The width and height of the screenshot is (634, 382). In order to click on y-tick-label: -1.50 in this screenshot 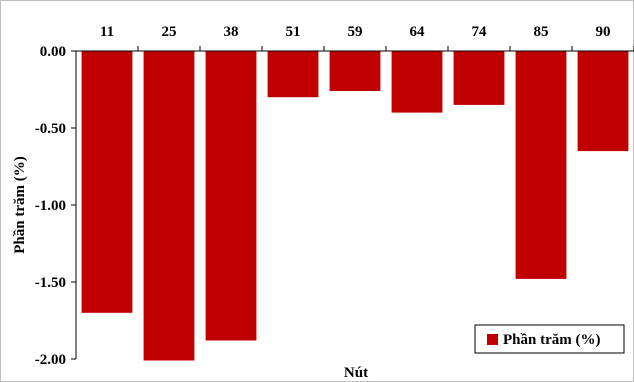, I will do `click(50, 283)`.